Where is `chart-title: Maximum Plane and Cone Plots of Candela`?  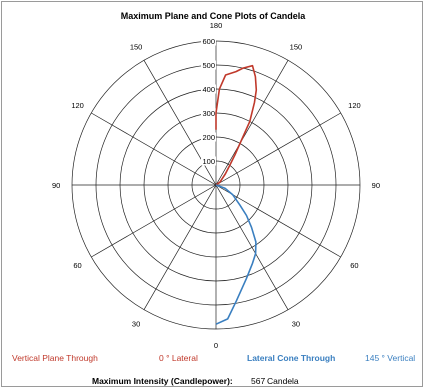
chart-title: Maximum Plane and Cone Plots of Candela is located at coordinates (214, 16).